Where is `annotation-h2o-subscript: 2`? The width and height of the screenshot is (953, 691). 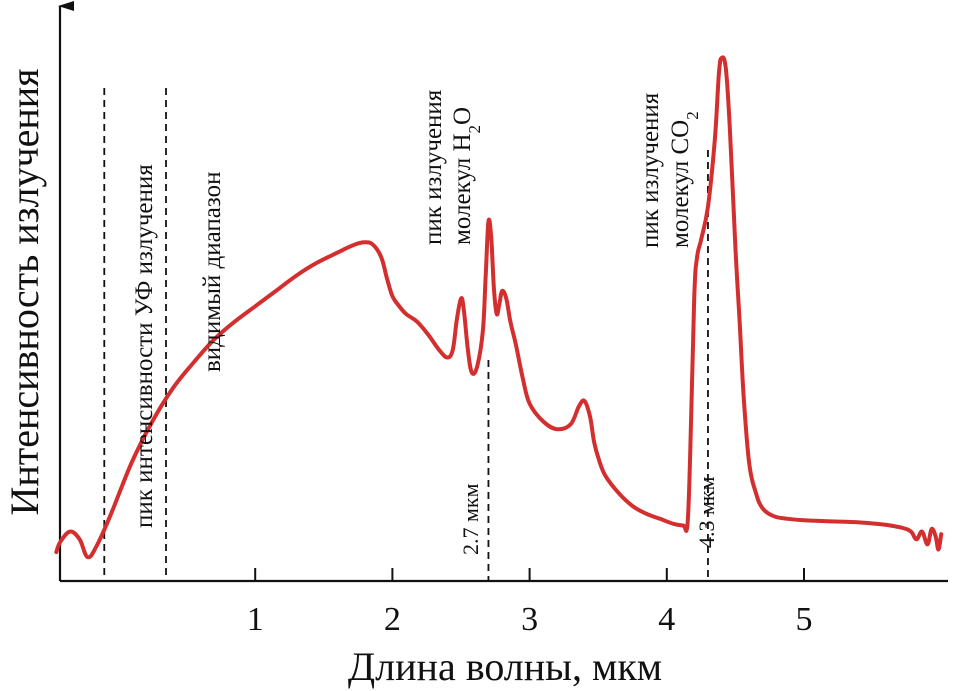 annotation-h2o-subscript: 2 is located at coordinates (474, 129).